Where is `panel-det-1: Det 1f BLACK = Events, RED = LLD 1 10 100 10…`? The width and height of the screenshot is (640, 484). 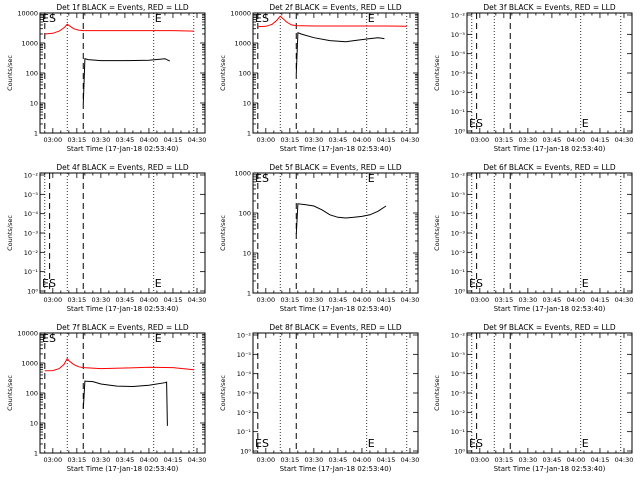
panel-det-1: Det 1f BLACK = Events, RED = LLD 1 10 100 10… is located at coordinates (106, 78).